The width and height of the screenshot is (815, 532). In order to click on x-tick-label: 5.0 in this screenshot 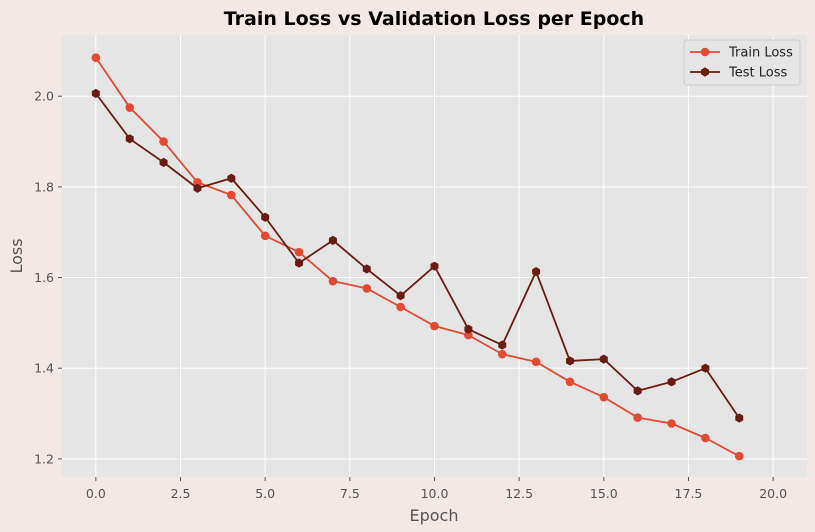, I will do `click(265, 493)`.